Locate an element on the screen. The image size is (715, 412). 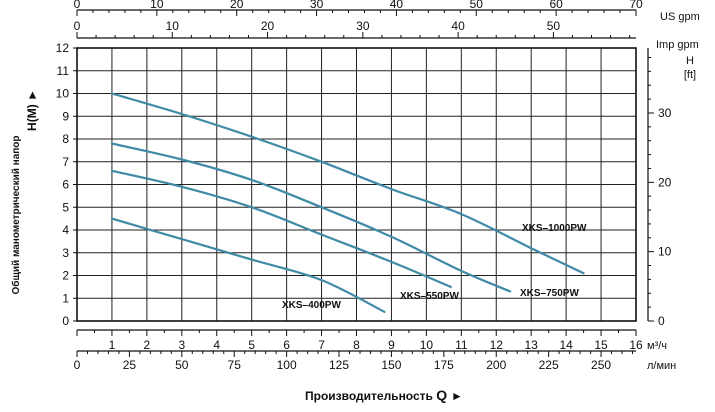
imp-gpm-unit: Imp gpm is located at coordinates (677, 45).